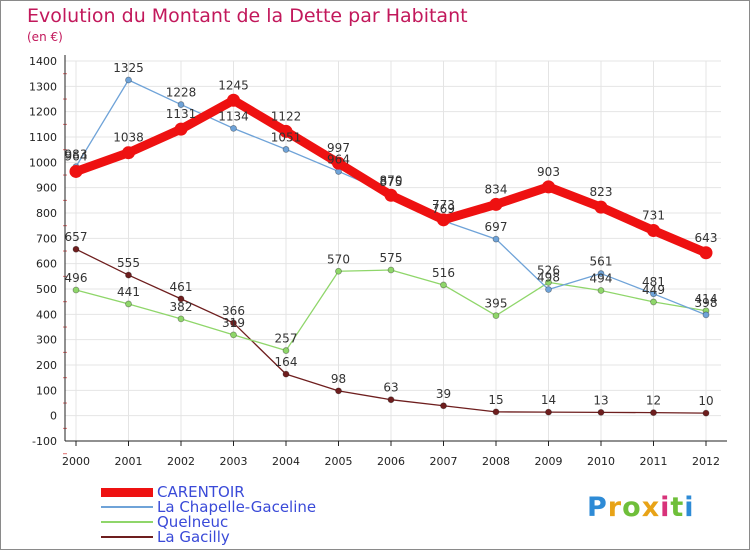 This screenshot has height=550, width=750. I want to click on legend-swatch-carentoir, so click(127, 492).